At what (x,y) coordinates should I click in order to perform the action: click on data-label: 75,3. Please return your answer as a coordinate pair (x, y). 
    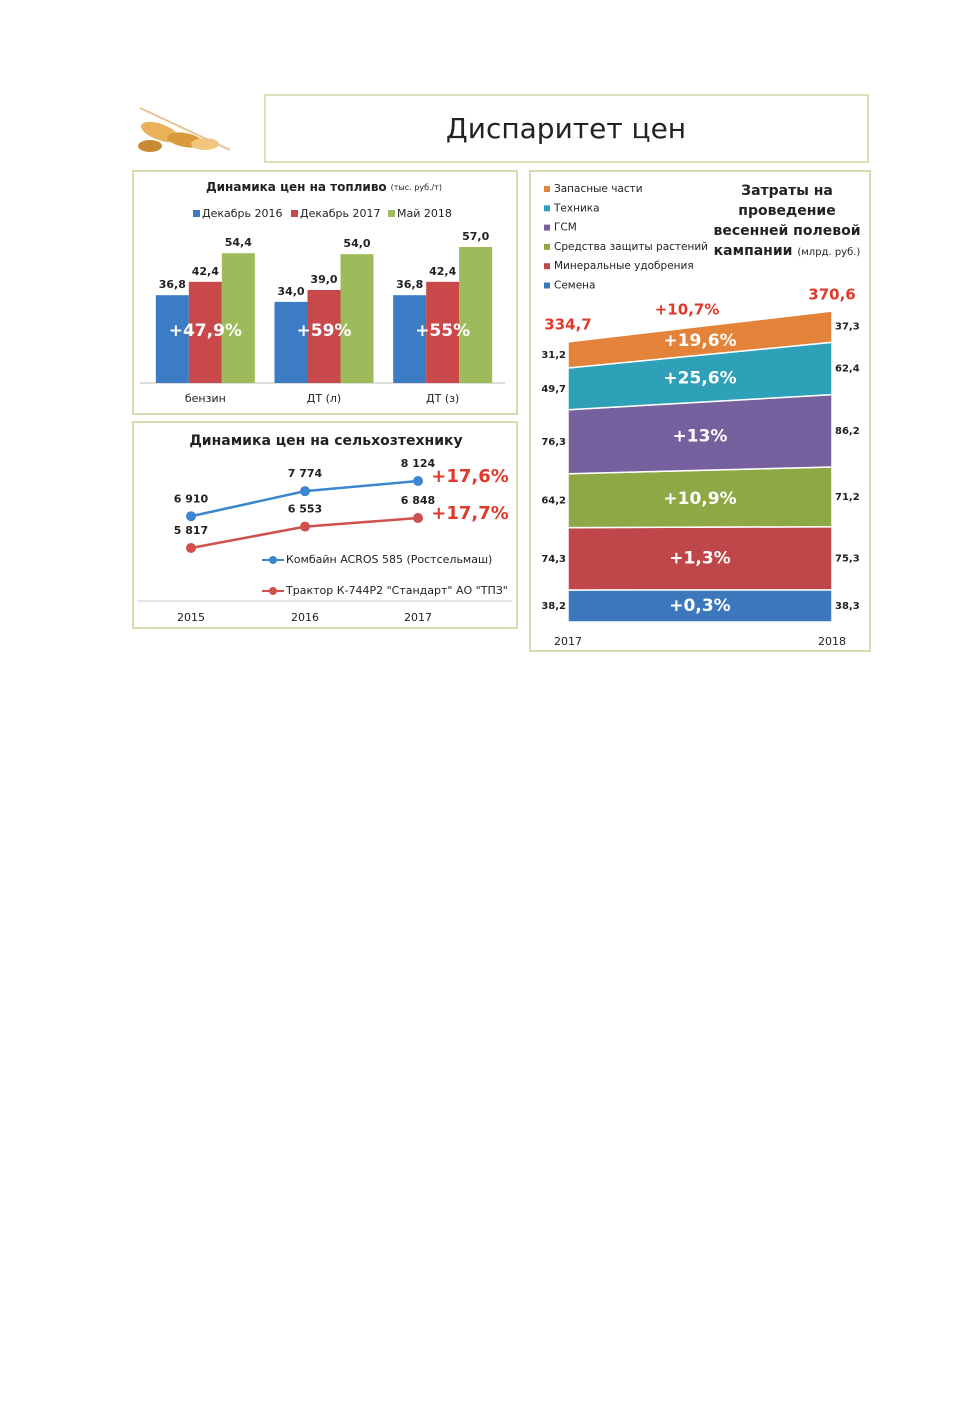
    Looking at the image, I should click on (847, 558).